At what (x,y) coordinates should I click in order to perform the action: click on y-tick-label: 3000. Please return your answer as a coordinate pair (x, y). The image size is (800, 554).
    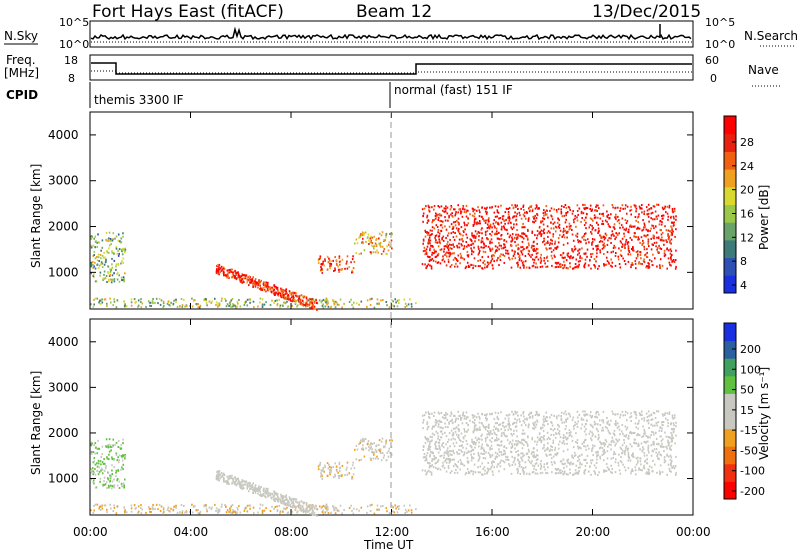
    Looking at the image, I should click on (63, 181).